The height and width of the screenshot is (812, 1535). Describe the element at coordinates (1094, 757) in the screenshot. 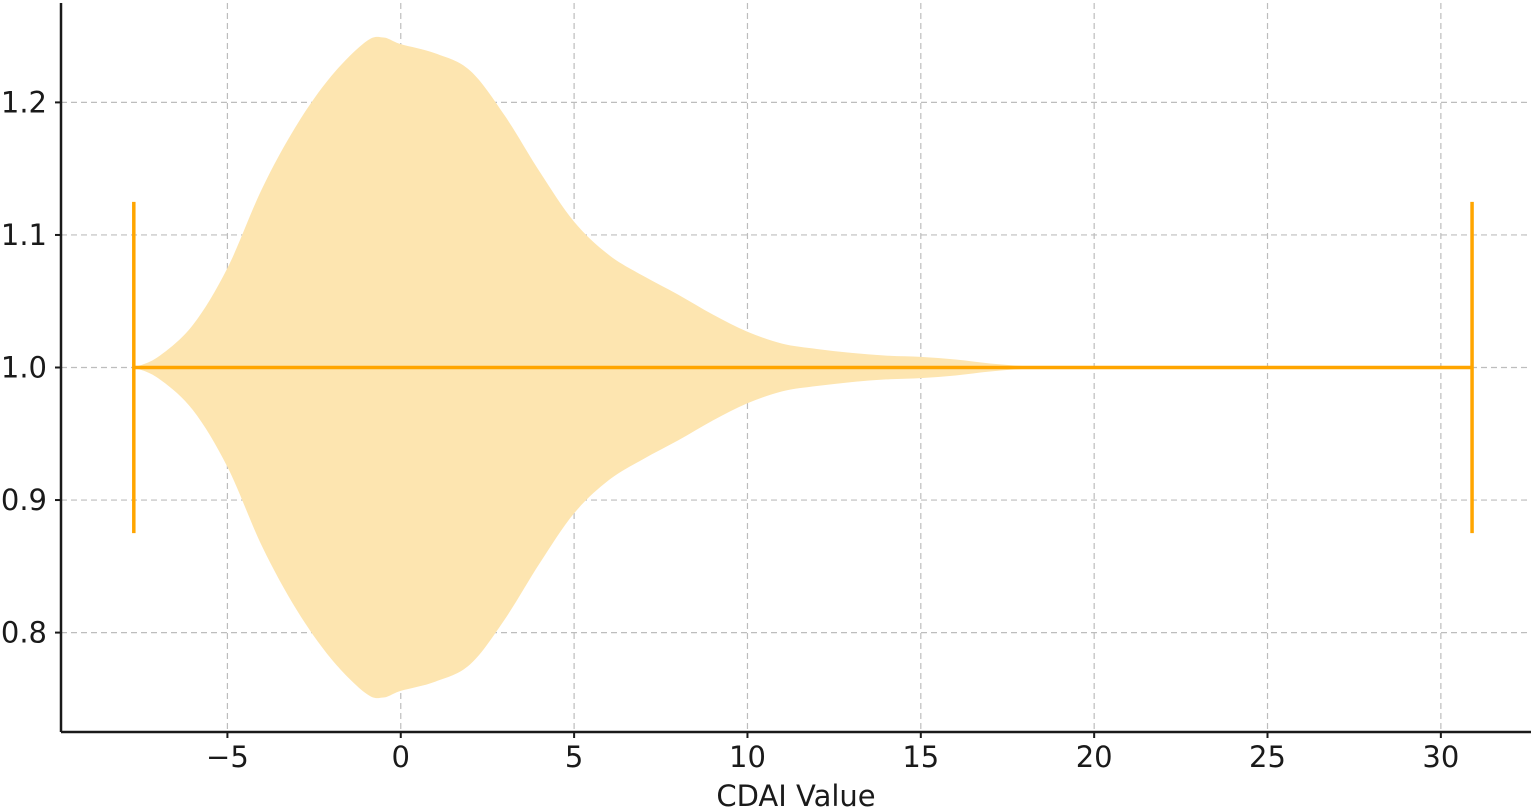

I see `x-tick-label: 20` at that location.